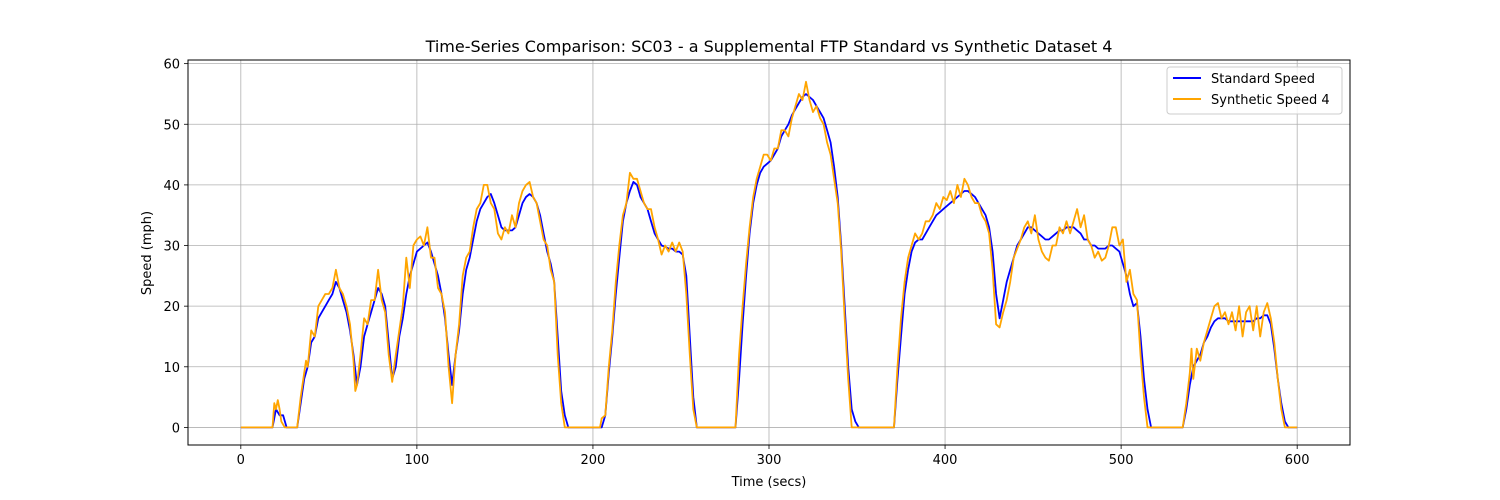 The width and height of the screenshot is (1500, 500). What do you see at coordinates (171, 65) in the screenshot?
I see `y-tick-label: 60` at bounding box center [171, 65].